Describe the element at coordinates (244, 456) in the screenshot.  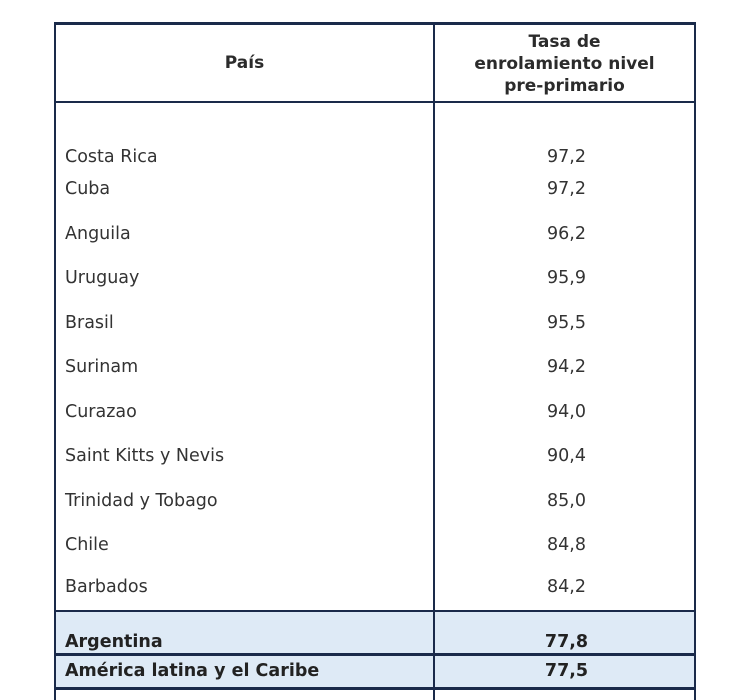
I see `country-cell: Saint Kitts y Nevis` at that location.